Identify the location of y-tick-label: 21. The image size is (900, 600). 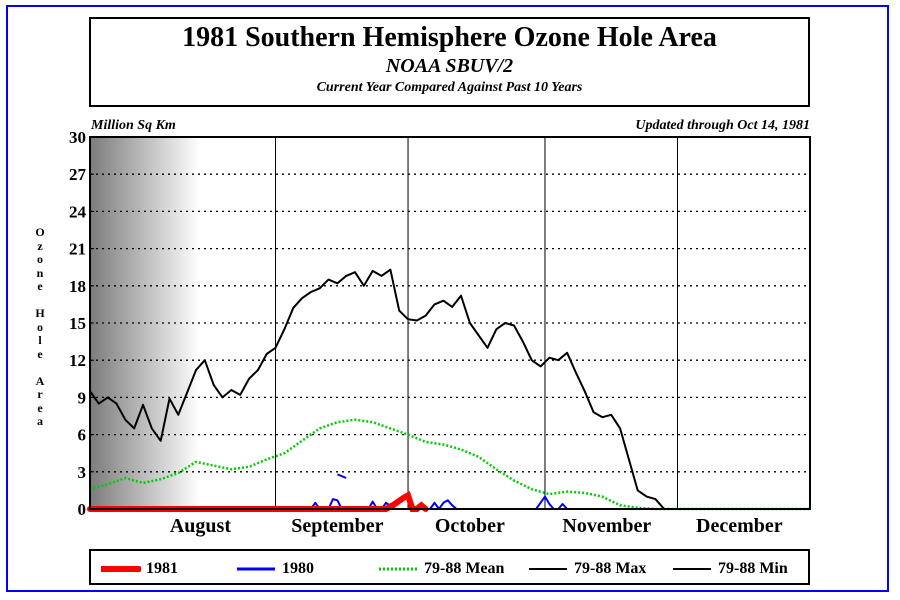
(77, 249).